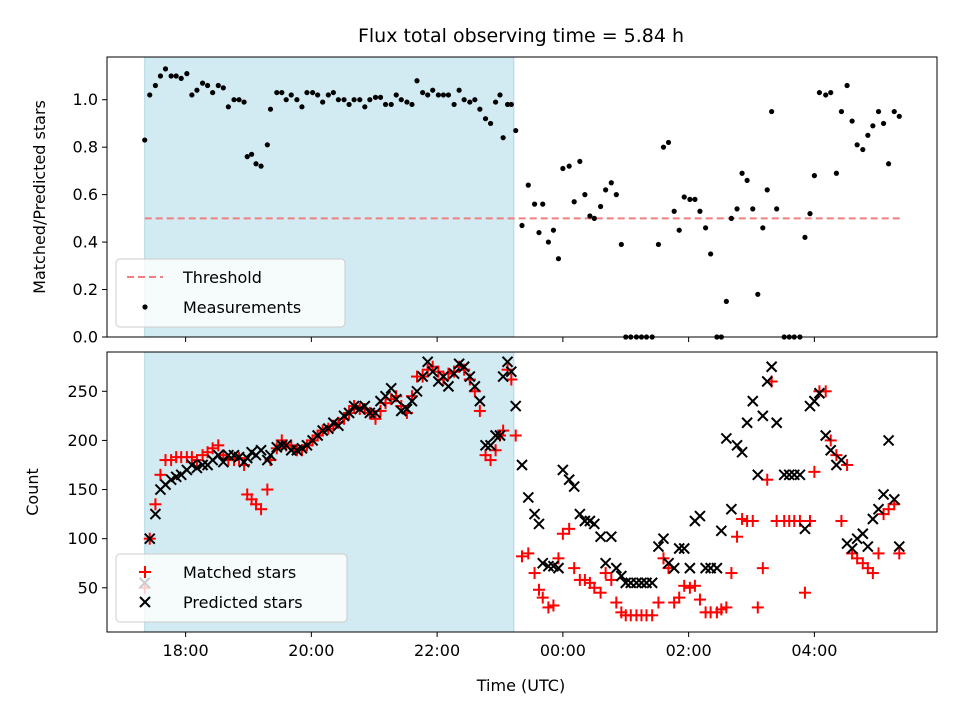  Describe the element at coordinates (39, 197) in the screenshot. I see `ratio-y-axis-label: Matched/Predicted stars` at that location.